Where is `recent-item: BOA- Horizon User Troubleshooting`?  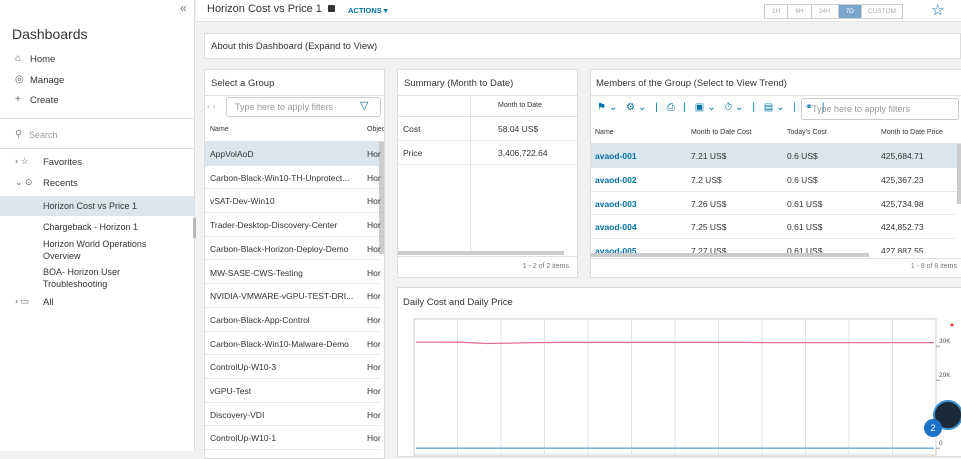
recent-item: BOA- Horizon User Troubleshooting is located at coordinates (97, 278).